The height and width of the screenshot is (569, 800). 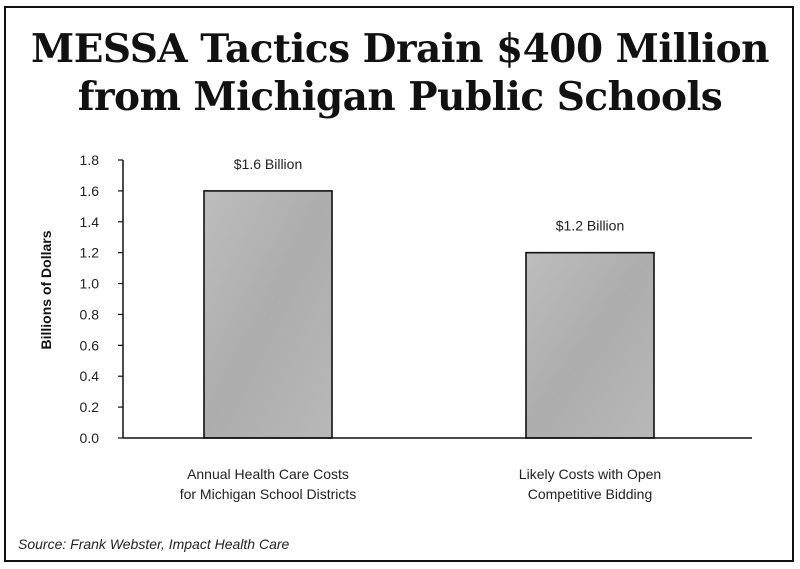 I want to click on y-axis-title: Billions of Dollars, so click(x=46, y=289).